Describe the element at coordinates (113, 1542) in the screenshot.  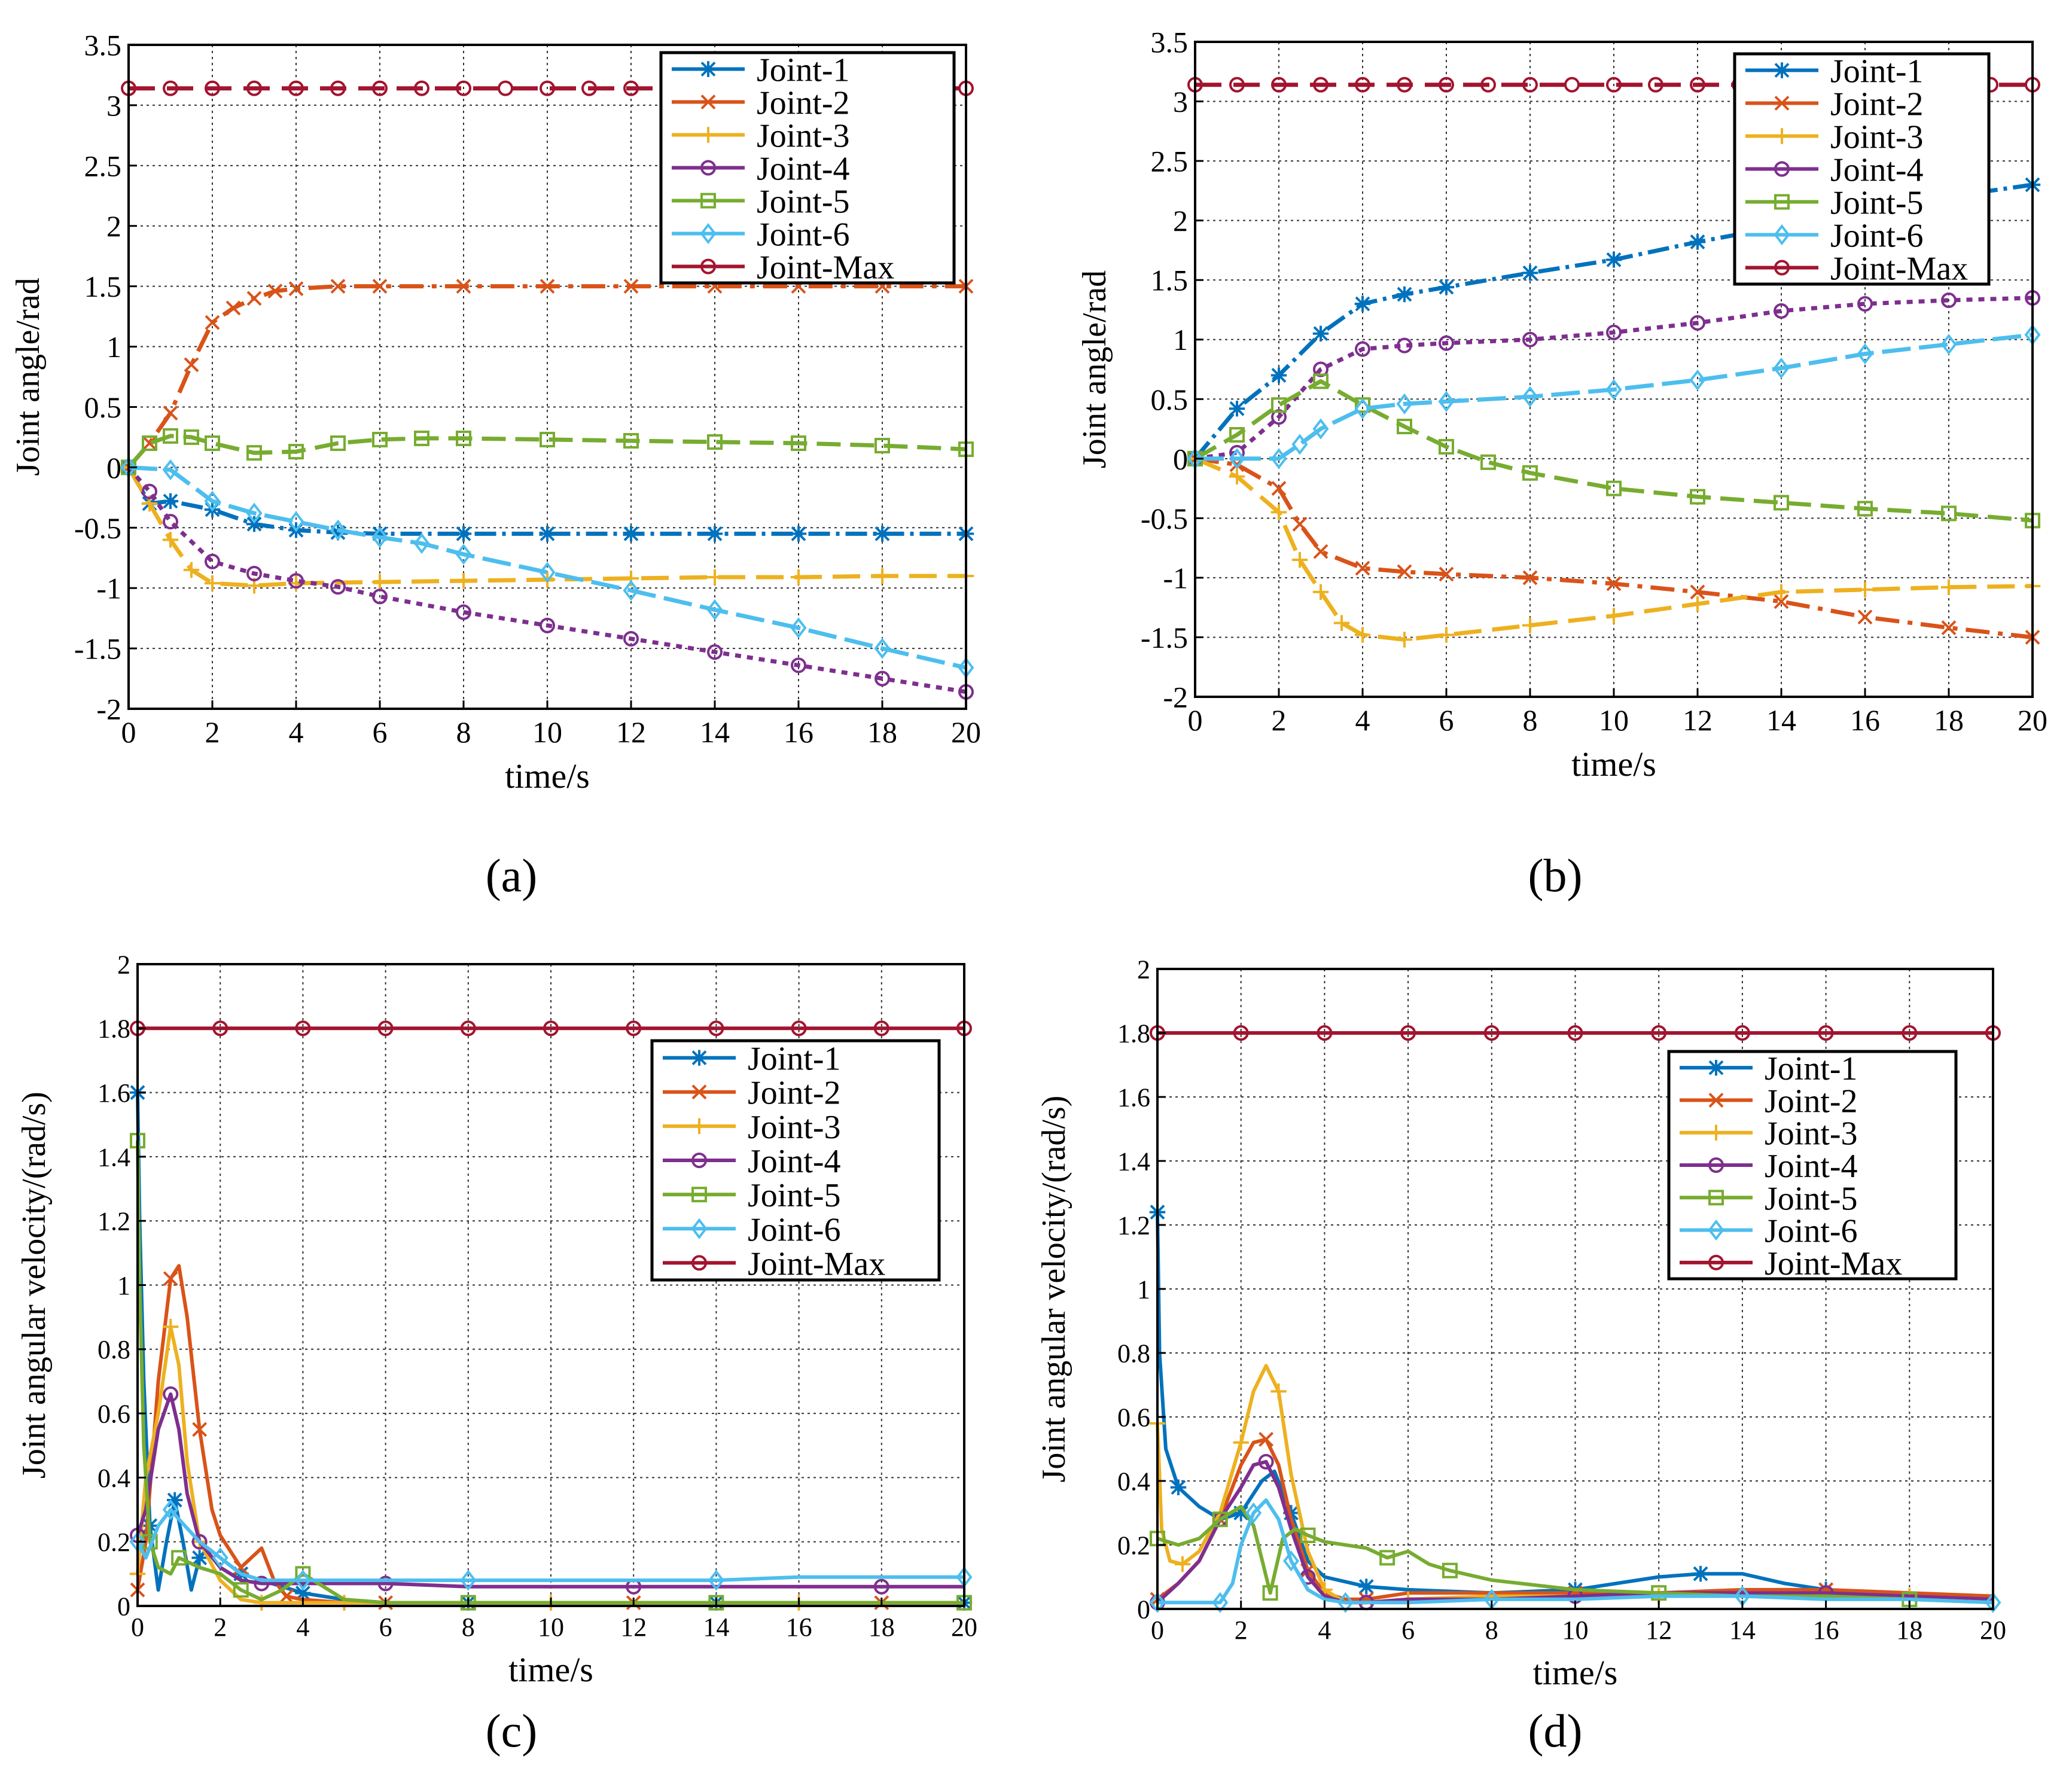
I see `y-tick-label: 0.2` at that location.